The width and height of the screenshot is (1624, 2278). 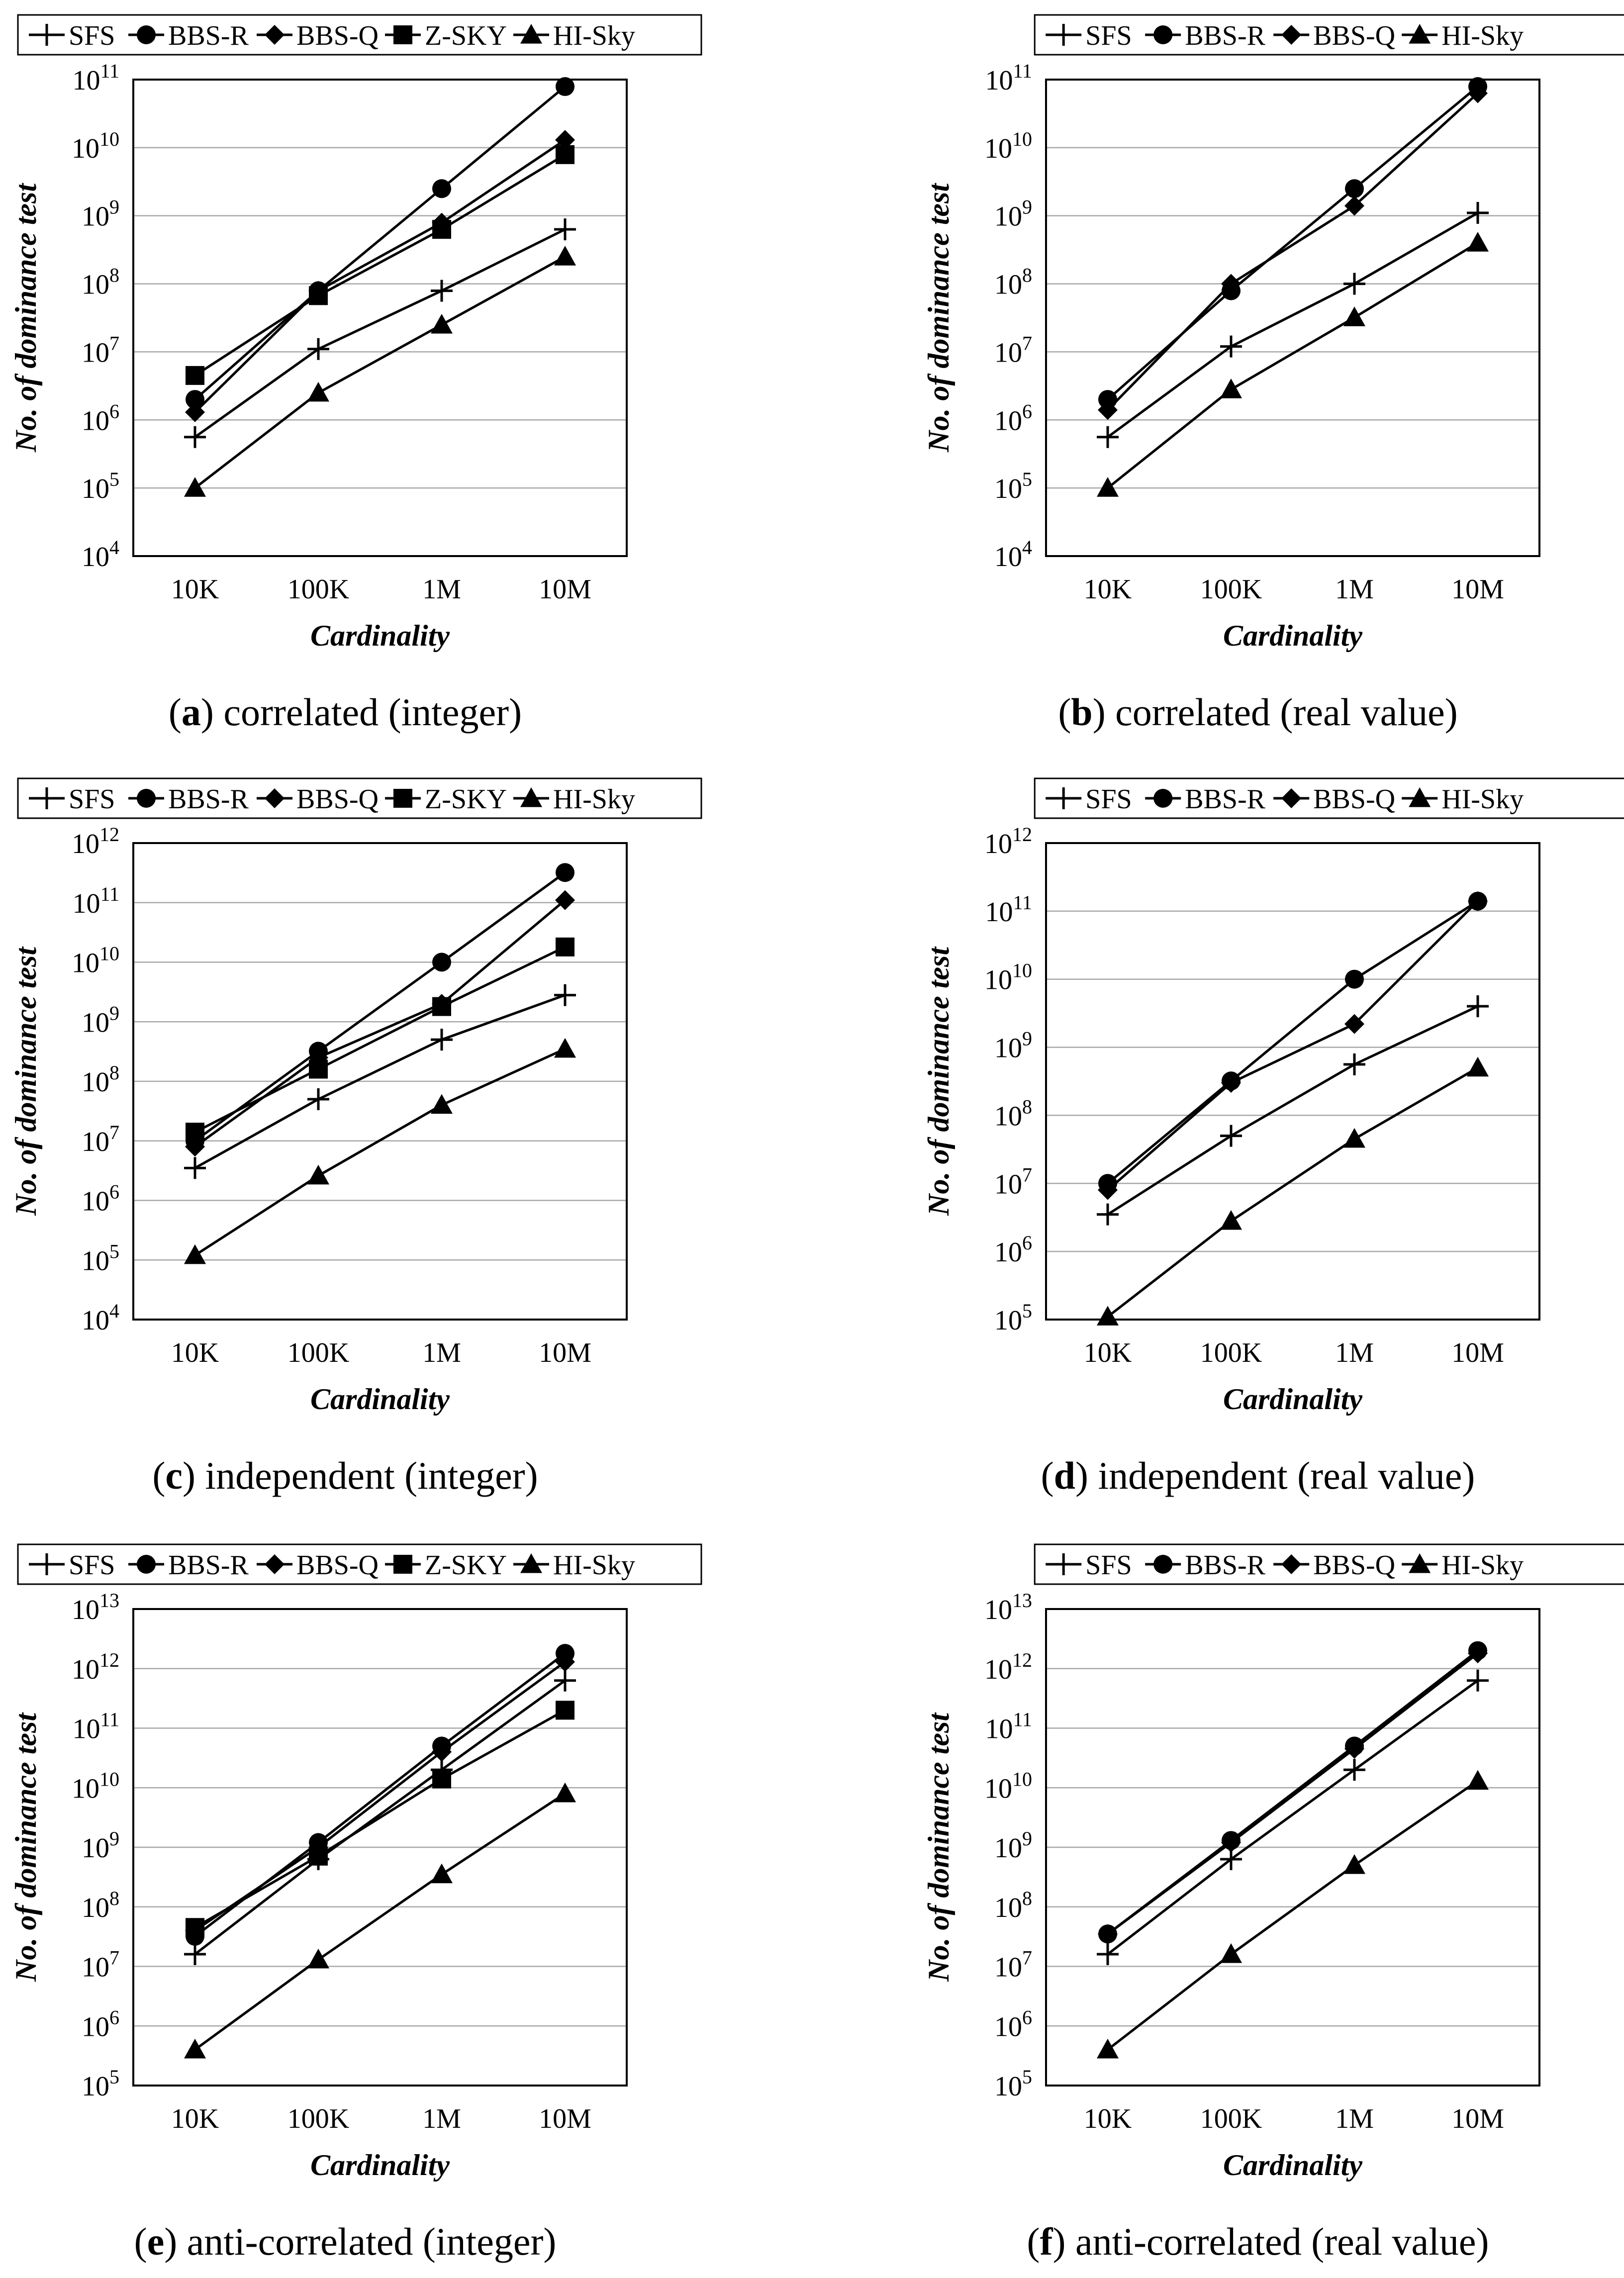 What do you see at coordinates (359, 1564) in the screenshot?
I see `legend: SFS BBS-R BBS-Q Z-SKY HI-Sky` at bounding box center [359, 1564].